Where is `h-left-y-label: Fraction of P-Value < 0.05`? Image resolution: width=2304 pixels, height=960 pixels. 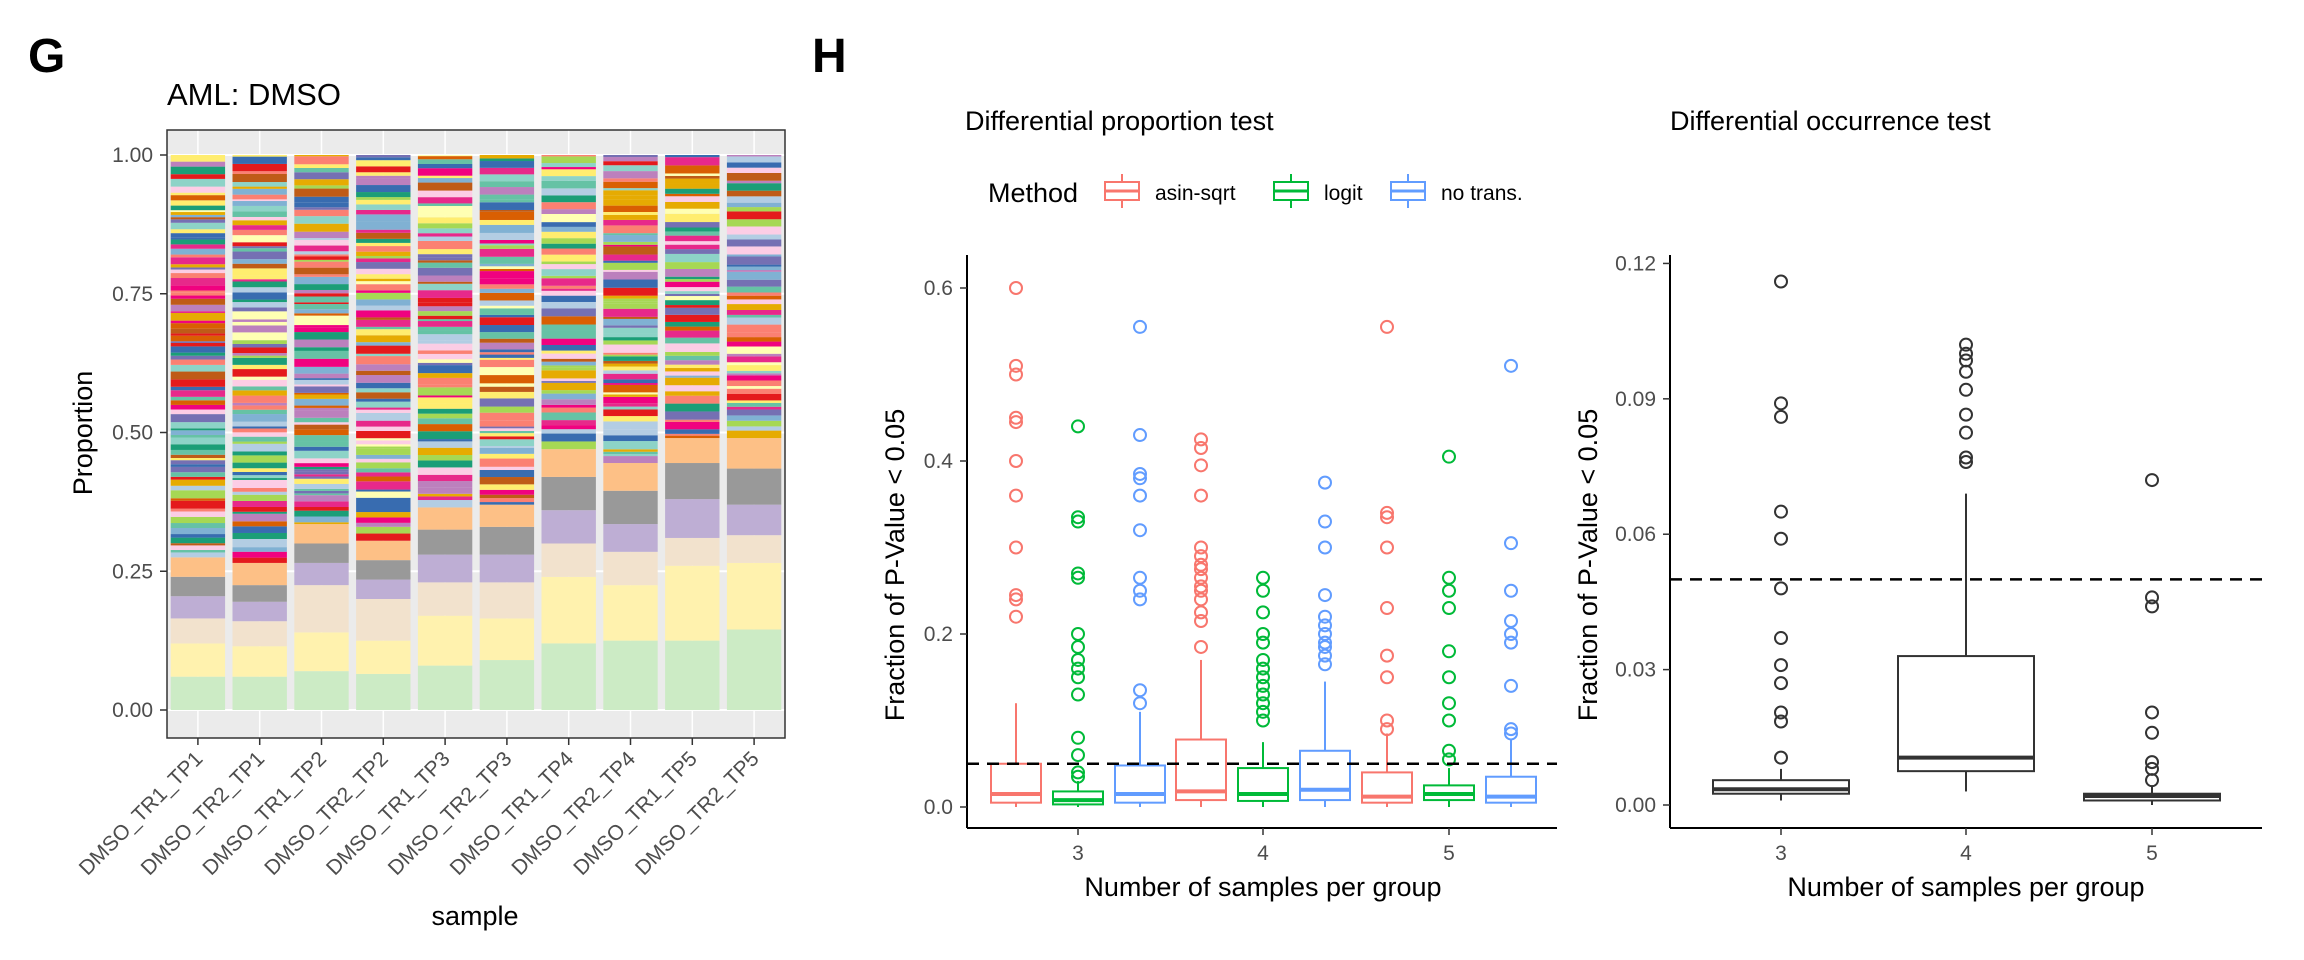
h-left-y-label: Fraction of P-Value < 0.05 is located at coordinates (895, 565).